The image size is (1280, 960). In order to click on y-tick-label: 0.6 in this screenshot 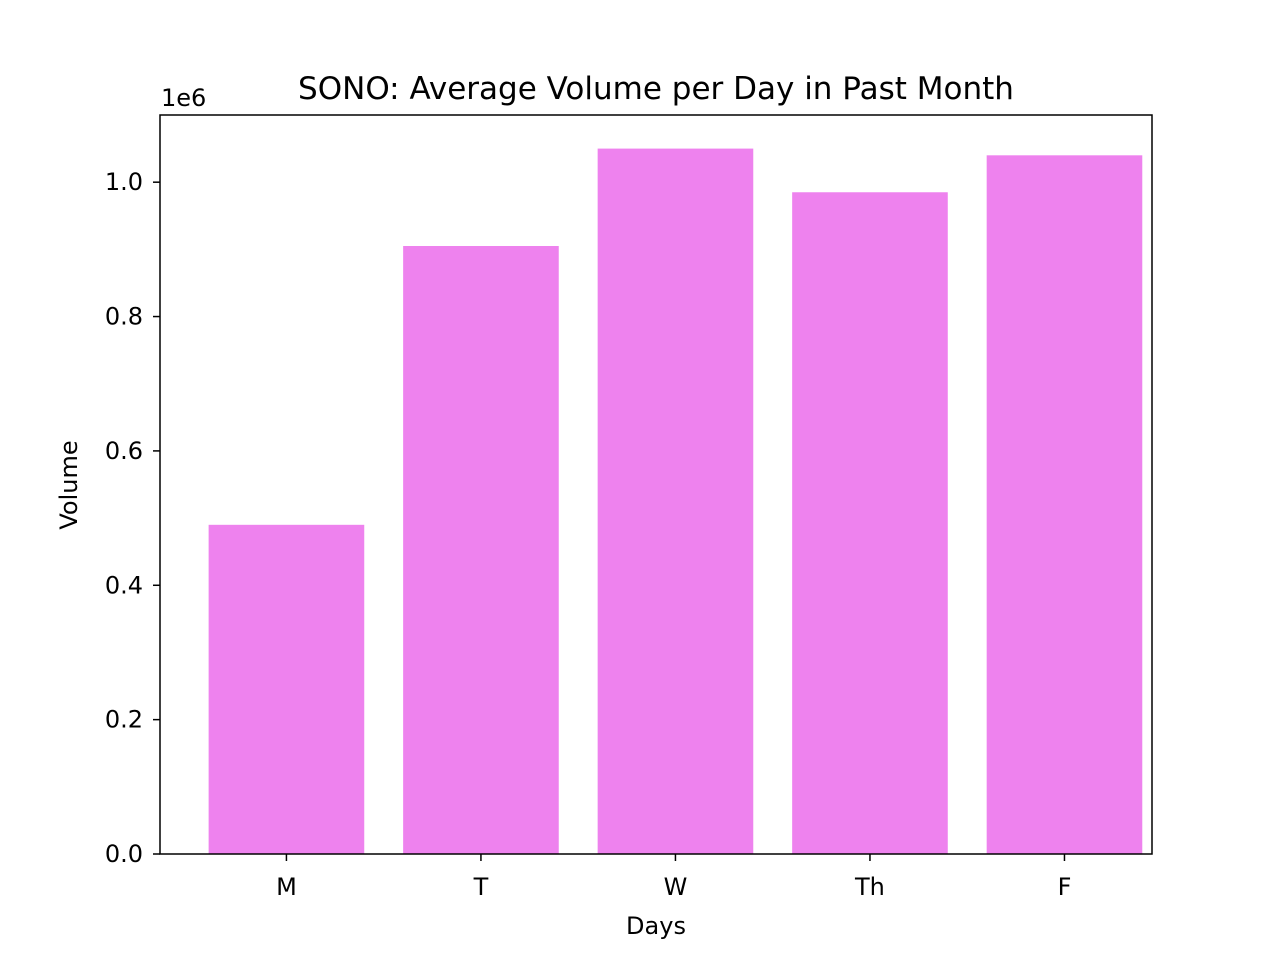, I will do `click(124, 451)`.